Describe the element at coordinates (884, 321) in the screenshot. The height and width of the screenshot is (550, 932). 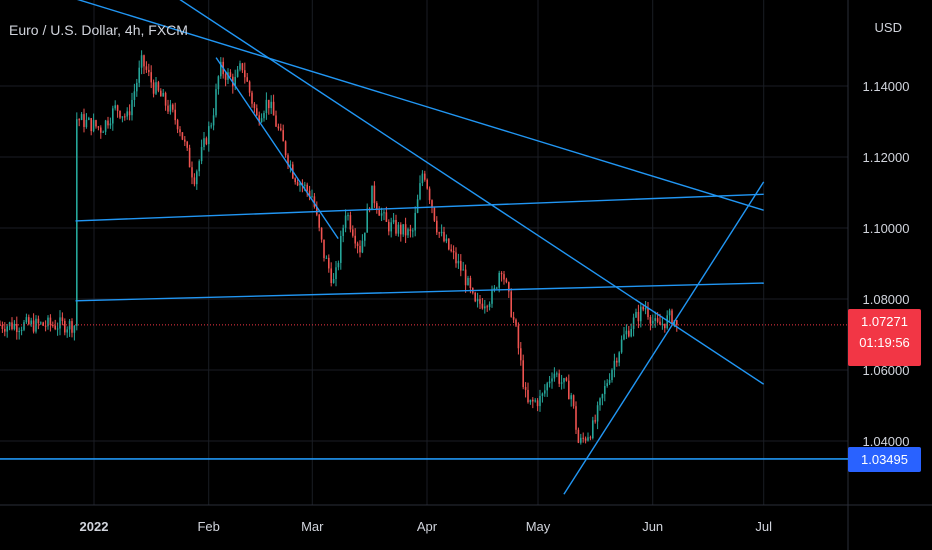
I see `last-price-value: 1.07271` at that location.